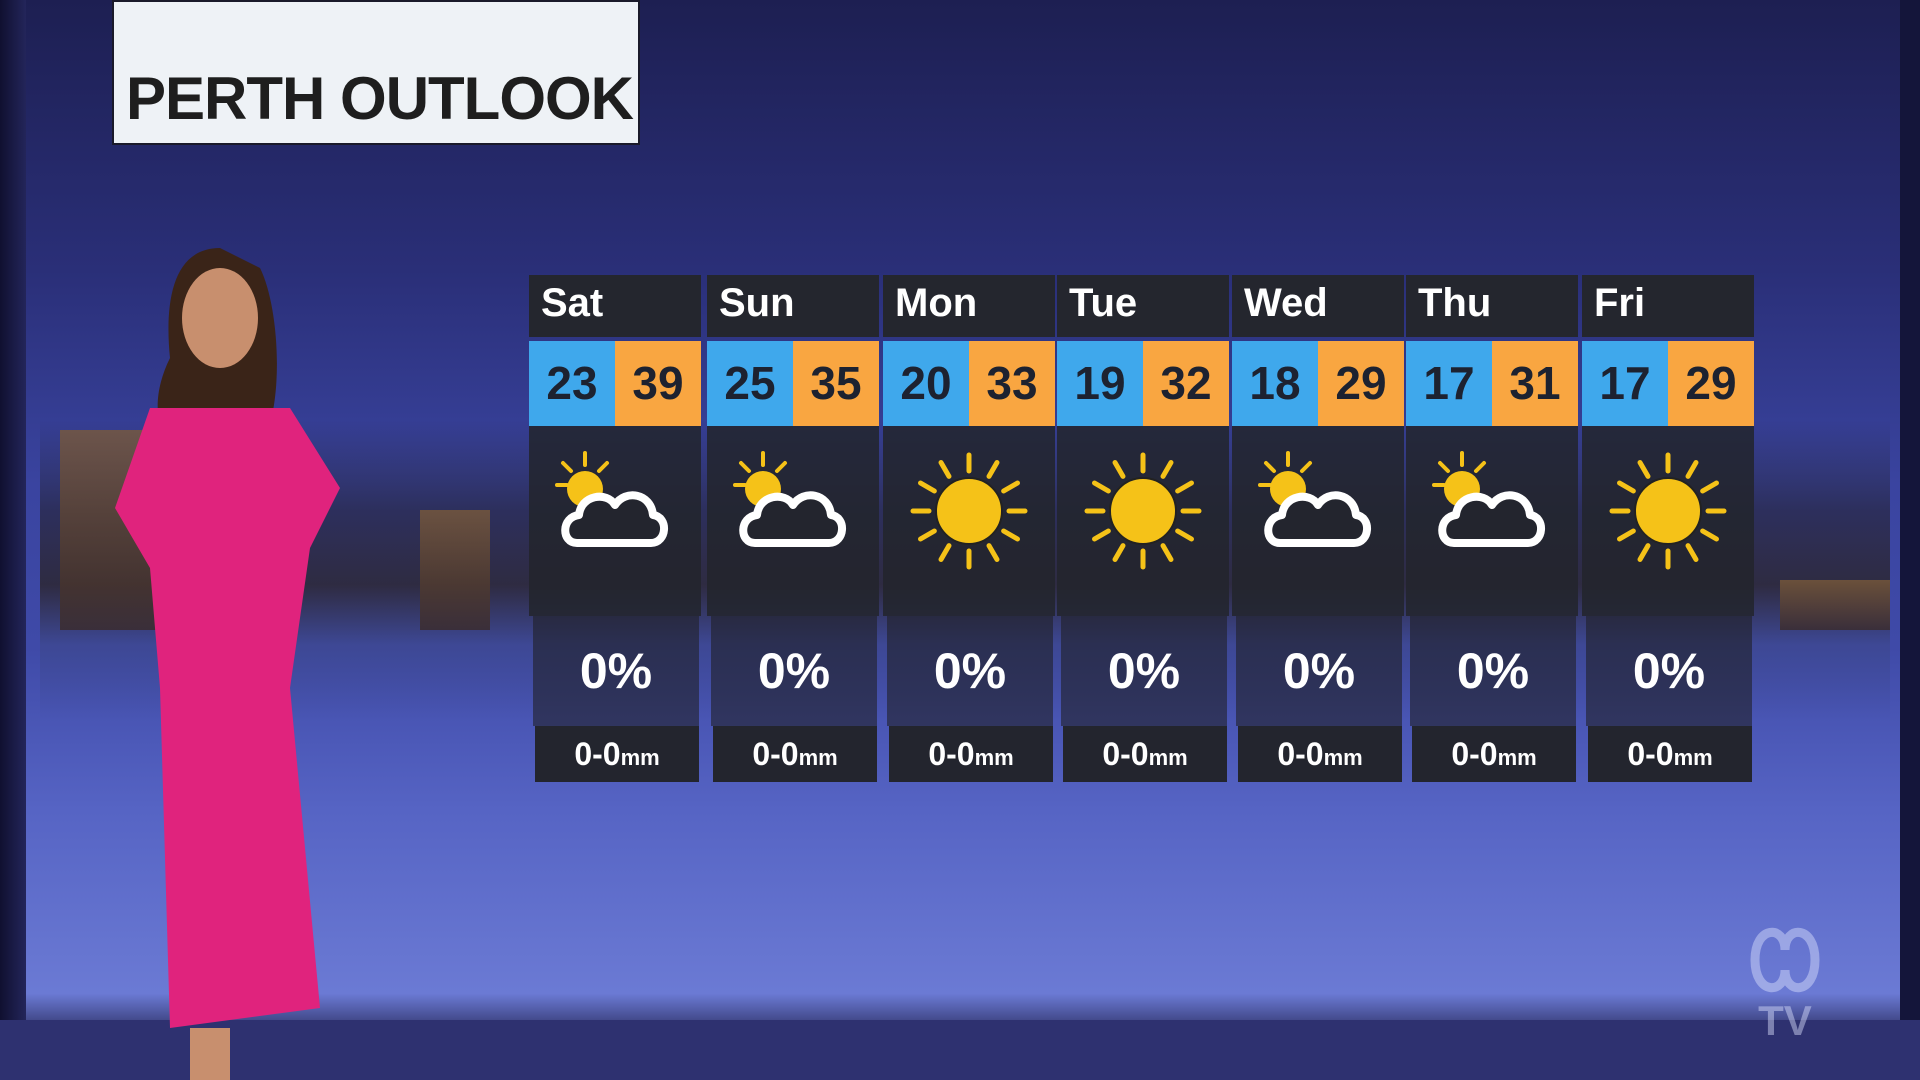  Describe the element at coordinates (572, 383) in the screenshot. I see `min-temp: 23` at that location.